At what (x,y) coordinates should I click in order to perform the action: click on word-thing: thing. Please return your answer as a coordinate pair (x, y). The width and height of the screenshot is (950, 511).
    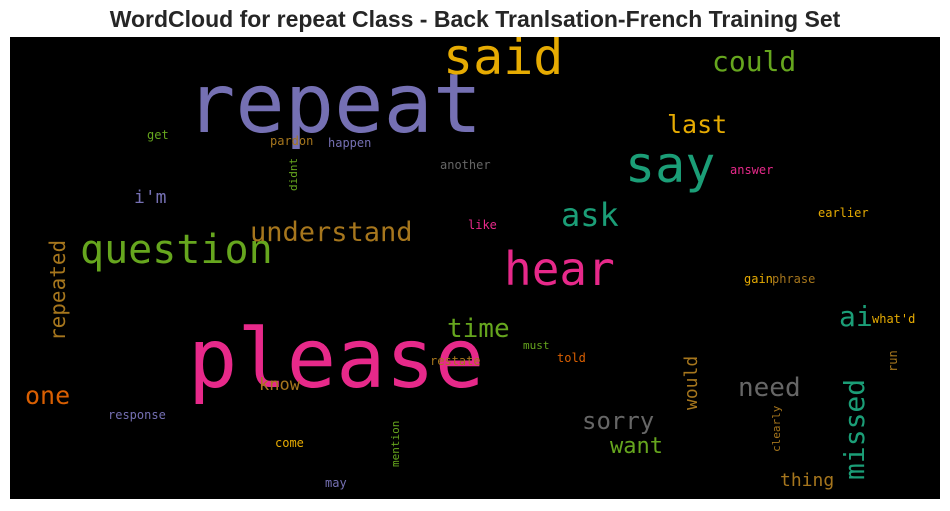
    Looking at the image, I should click on (807, 480).